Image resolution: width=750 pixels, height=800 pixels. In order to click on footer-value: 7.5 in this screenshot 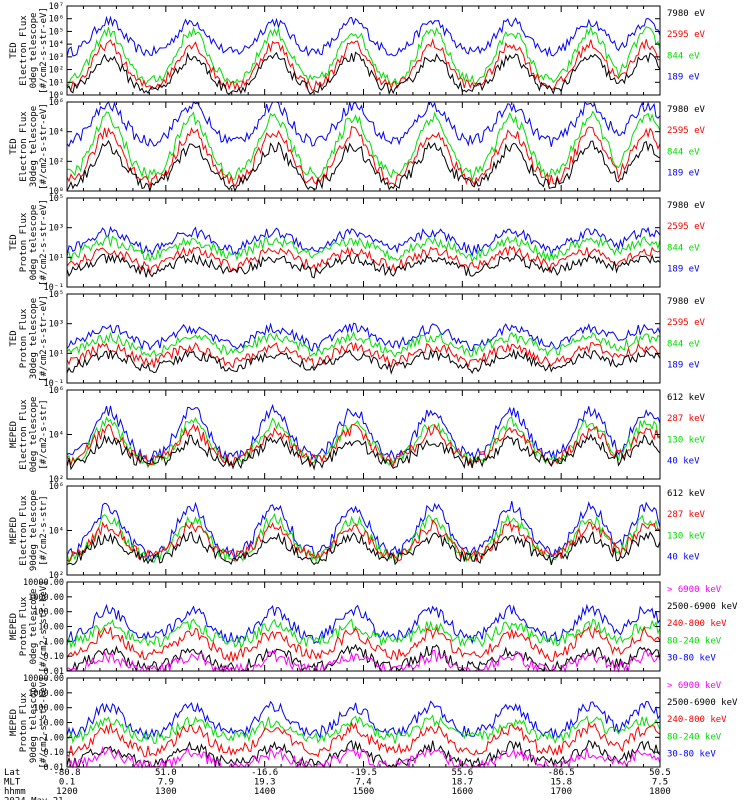, I will do `click(660, 783)`.